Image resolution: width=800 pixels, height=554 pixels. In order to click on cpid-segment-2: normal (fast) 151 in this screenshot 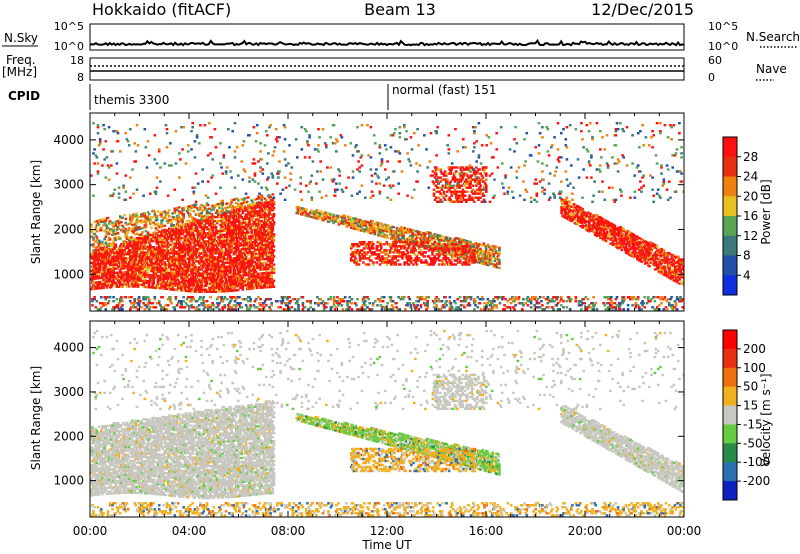, I will do `click(444, 90)`.